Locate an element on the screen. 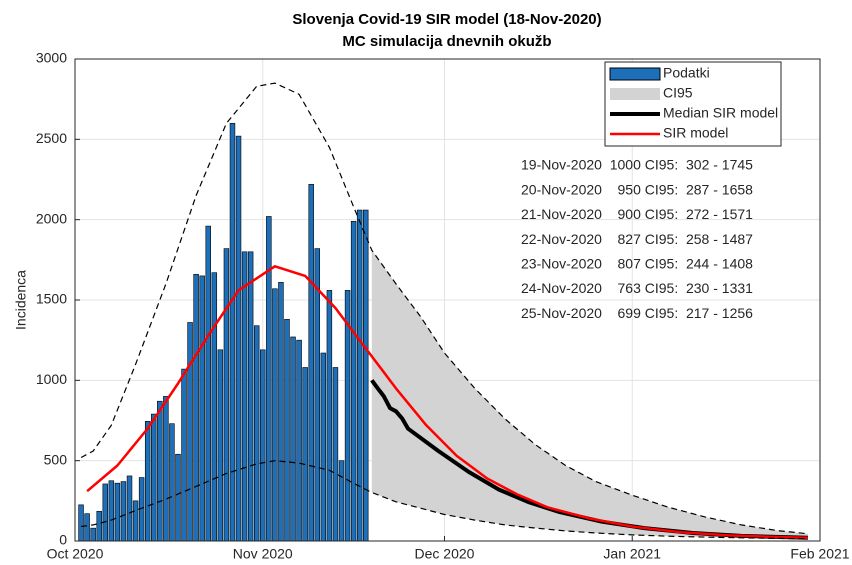  y-tick-label: 1000 is located at coordinates (51, 379).